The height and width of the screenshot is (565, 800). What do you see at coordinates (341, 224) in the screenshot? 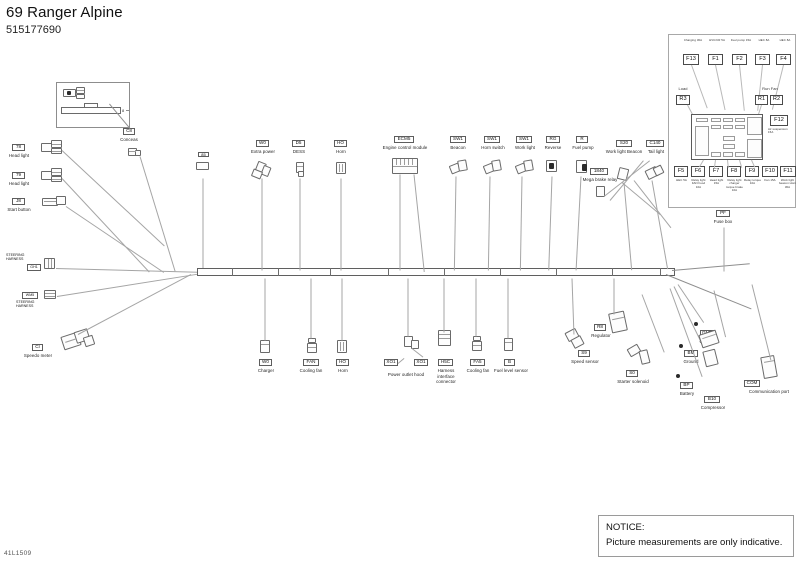
I see `wire-horn-top` at bounding box center [341, 224].